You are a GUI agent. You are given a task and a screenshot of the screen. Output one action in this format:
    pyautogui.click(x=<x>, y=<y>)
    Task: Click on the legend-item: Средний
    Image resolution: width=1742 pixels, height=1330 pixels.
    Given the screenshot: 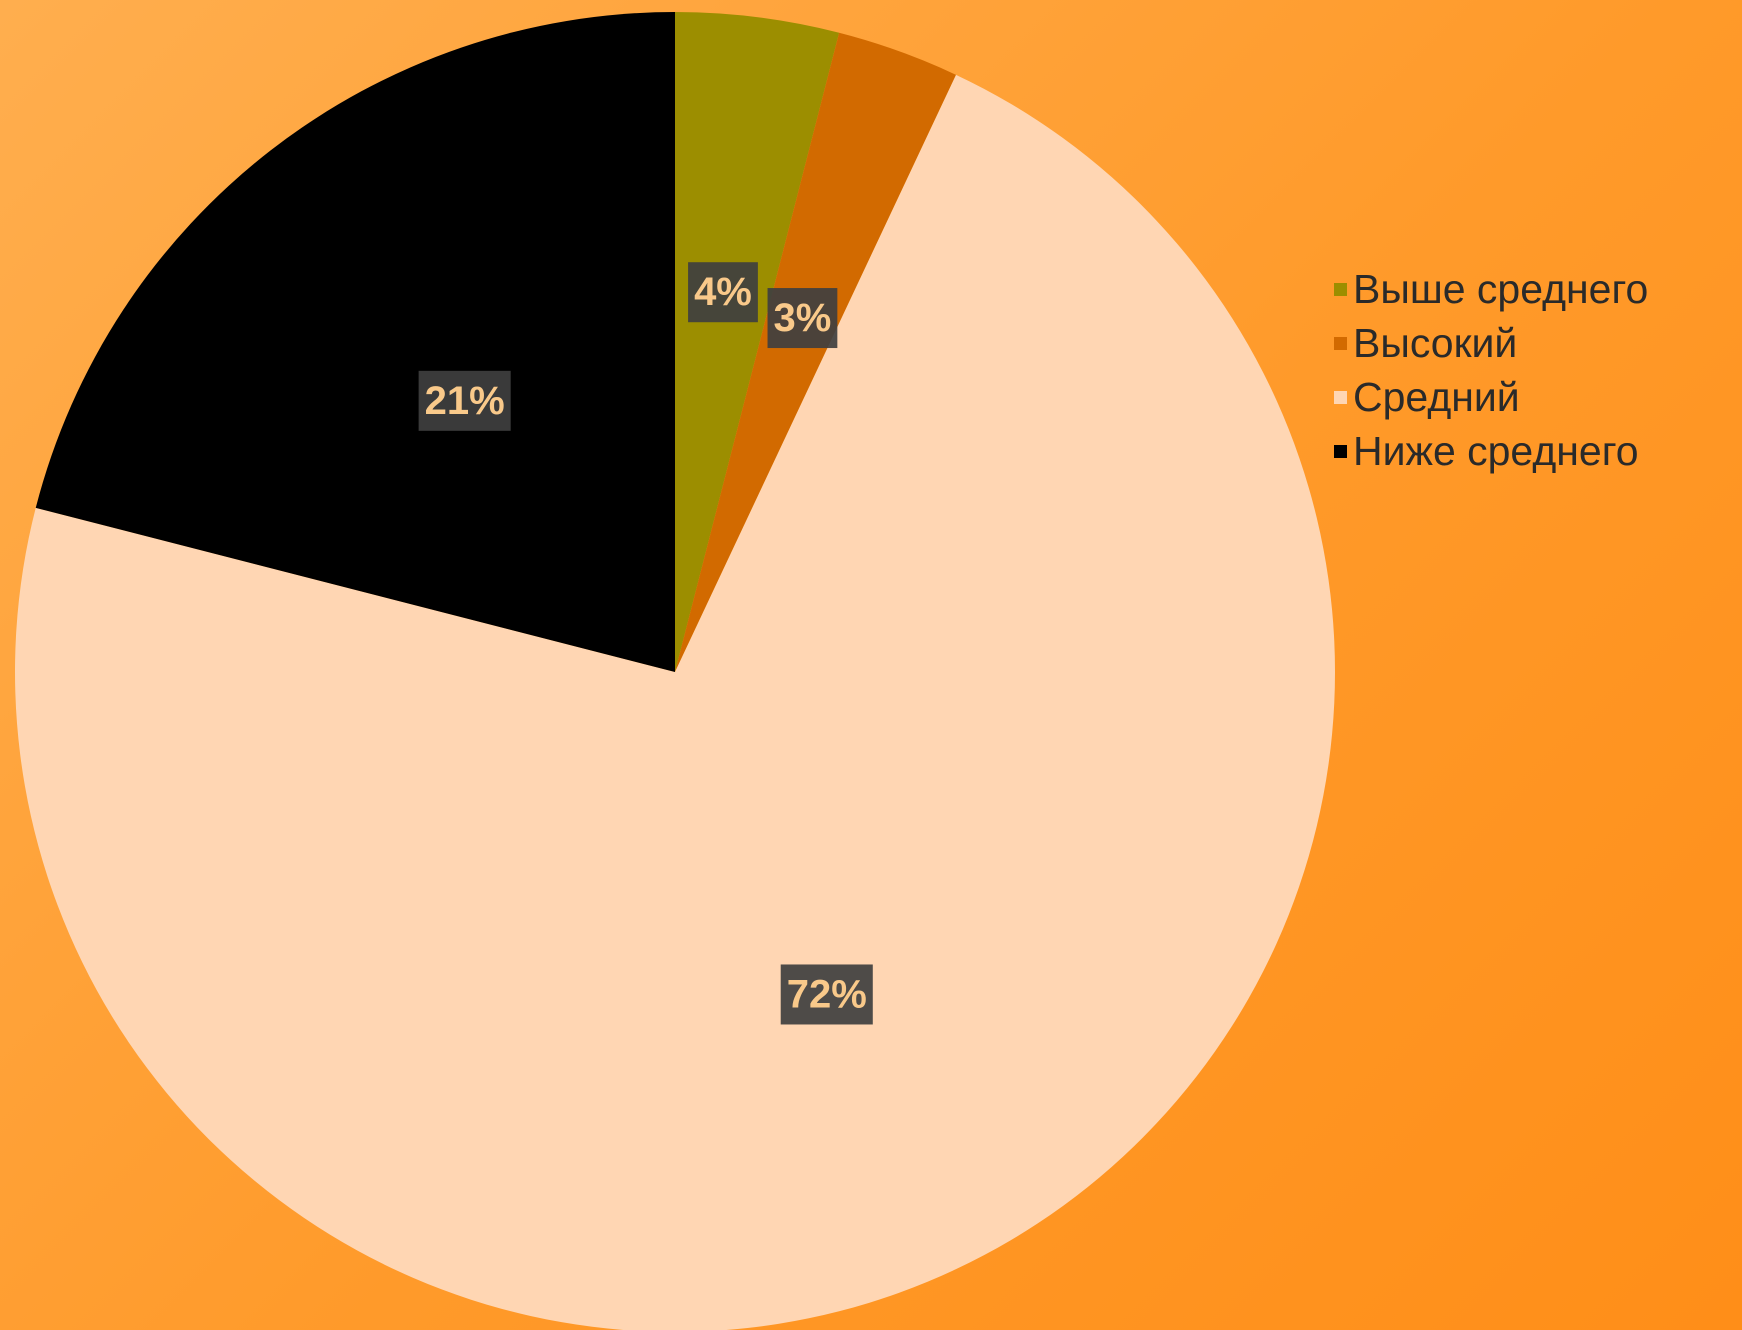 What is the action you would take?
    pyautogui.click(x=1491, y=397)
    